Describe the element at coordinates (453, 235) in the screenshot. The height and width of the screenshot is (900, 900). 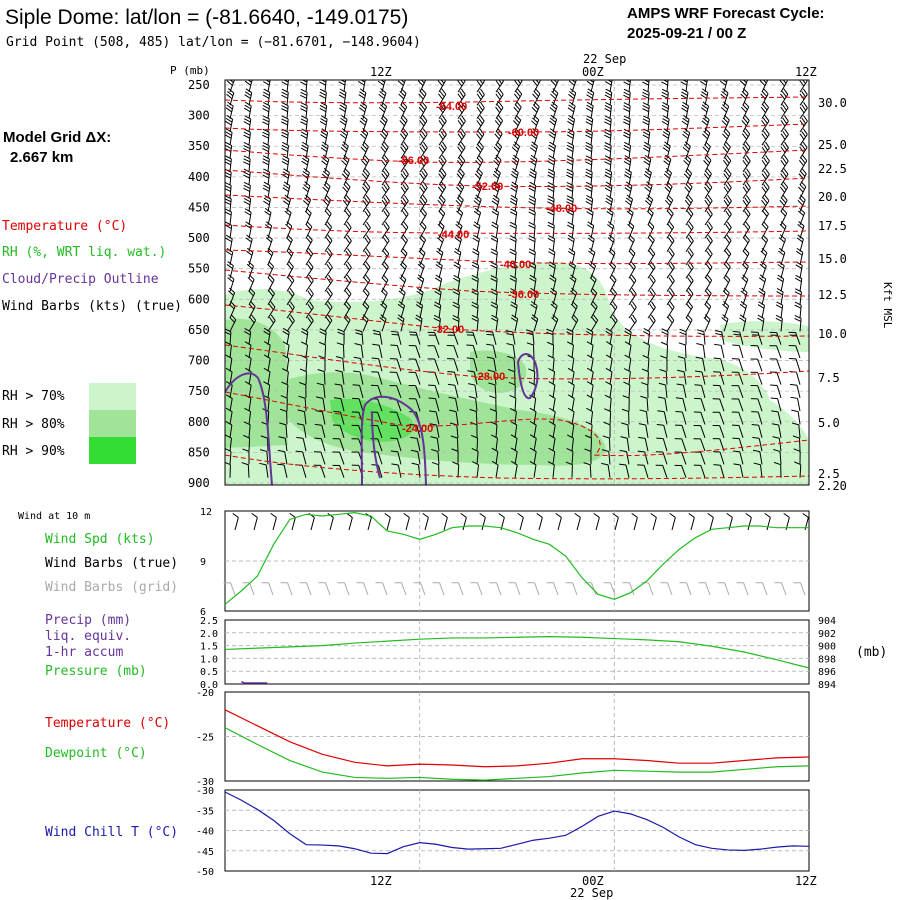
I see `contour-label-44: -44.00` at that location.